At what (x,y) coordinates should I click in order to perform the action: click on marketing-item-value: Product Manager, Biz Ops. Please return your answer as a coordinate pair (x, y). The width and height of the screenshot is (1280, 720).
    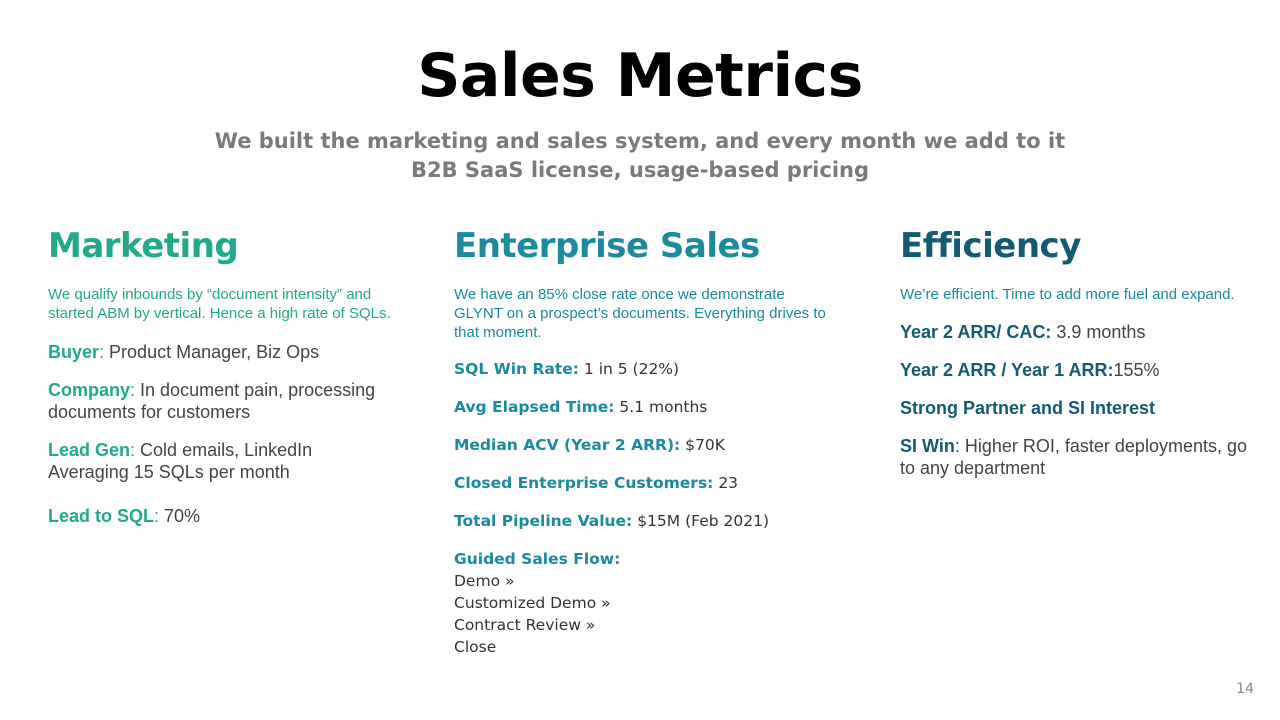
    Looking at the image, I should click on (214, 352).